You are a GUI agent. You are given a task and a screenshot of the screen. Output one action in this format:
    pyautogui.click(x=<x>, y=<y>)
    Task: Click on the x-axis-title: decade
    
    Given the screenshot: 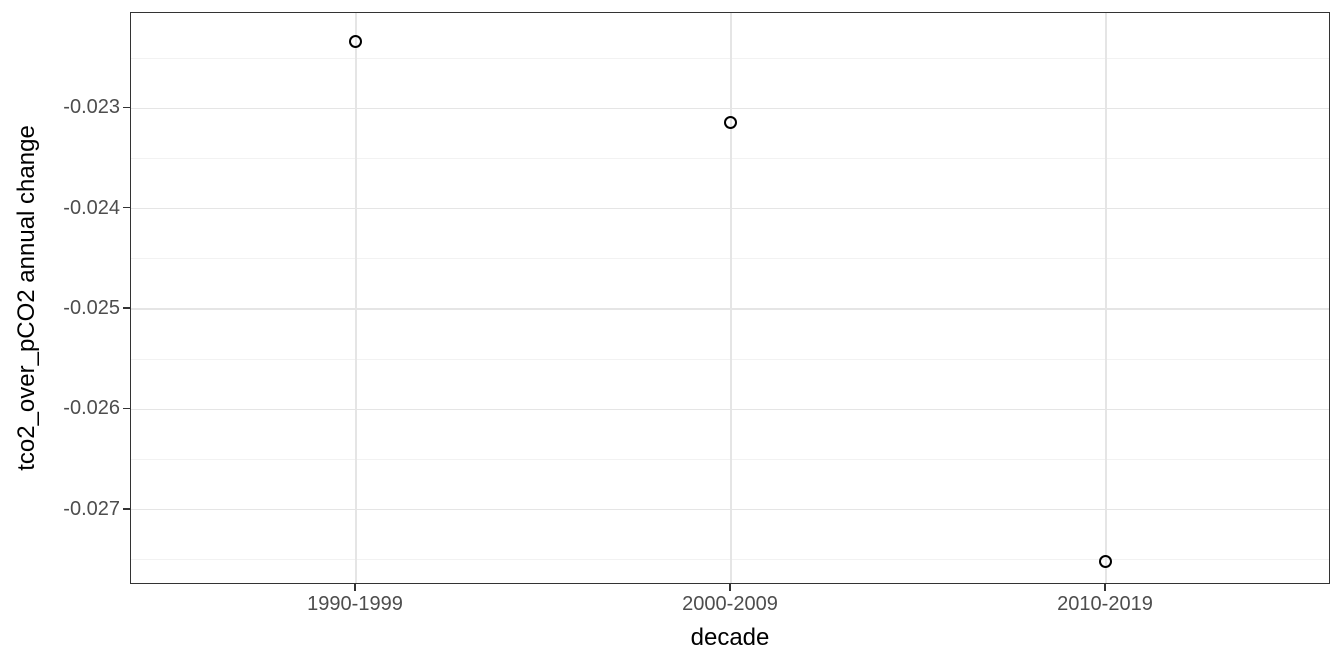 What is the action you would take?
    pyautogui.click(x=730, y=637)
    